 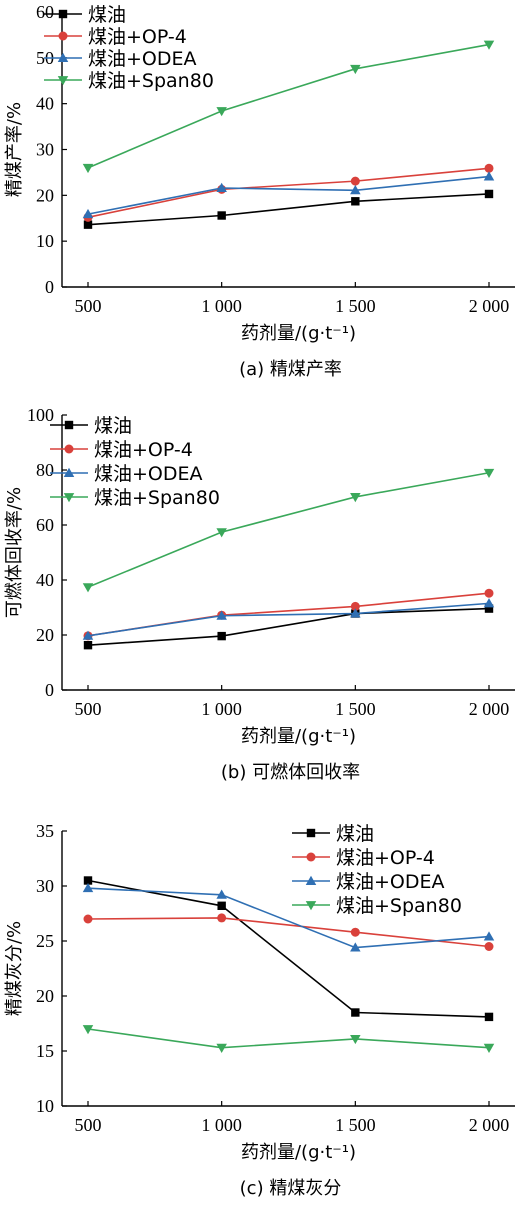 What do you see at coordinates (14, 552) in the screenshot?
I see `y-axis-title: 可燃体回收率/%` at bounding box center [14, 552].